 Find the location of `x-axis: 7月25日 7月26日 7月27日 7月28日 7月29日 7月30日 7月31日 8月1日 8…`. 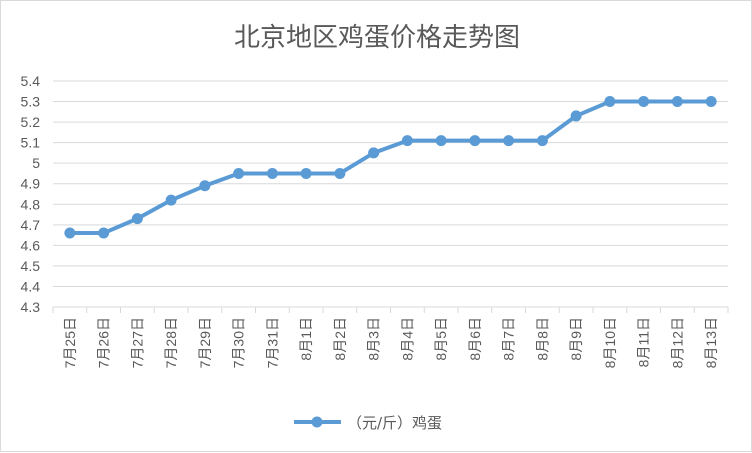

x-axis: 7月25日 7月26日 7月27日 7月28日 7月29日 7月30日 7月31日 8月1日 8… is located at coordinates (390, 337).